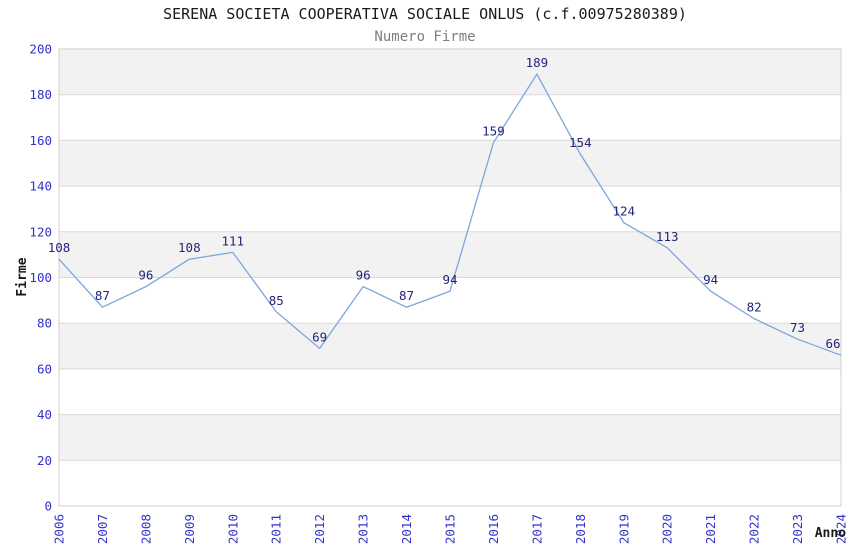 The height and width of the screenshot is (550, 850). I want to click on data-point-label: 66, so click(832, 343).